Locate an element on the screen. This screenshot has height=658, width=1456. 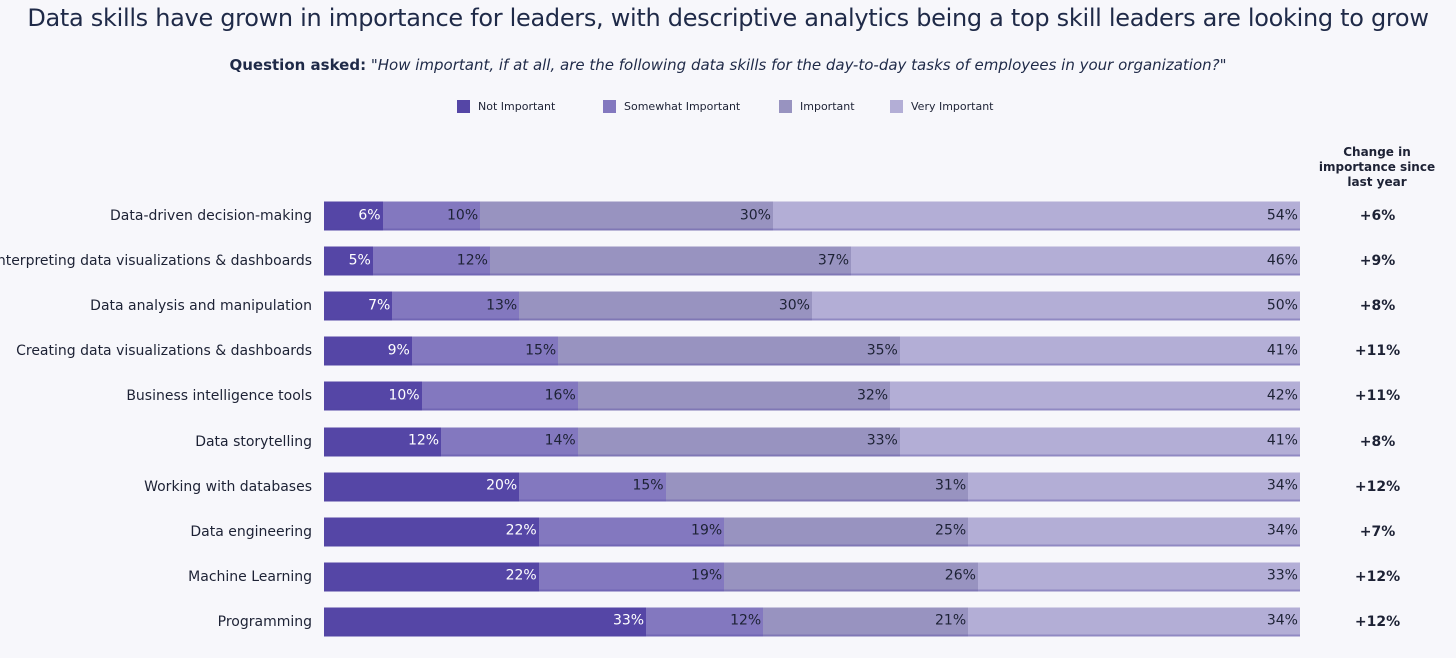
data-label: 6% is located at coordinates (369, 215).